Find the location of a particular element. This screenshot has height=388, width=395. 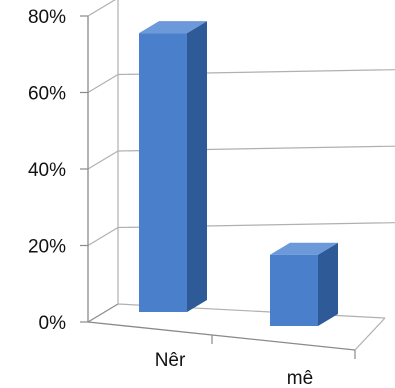

y-axis-ticks: 0% 20% 40% 60% 80% is located at coordinates (58, 170).